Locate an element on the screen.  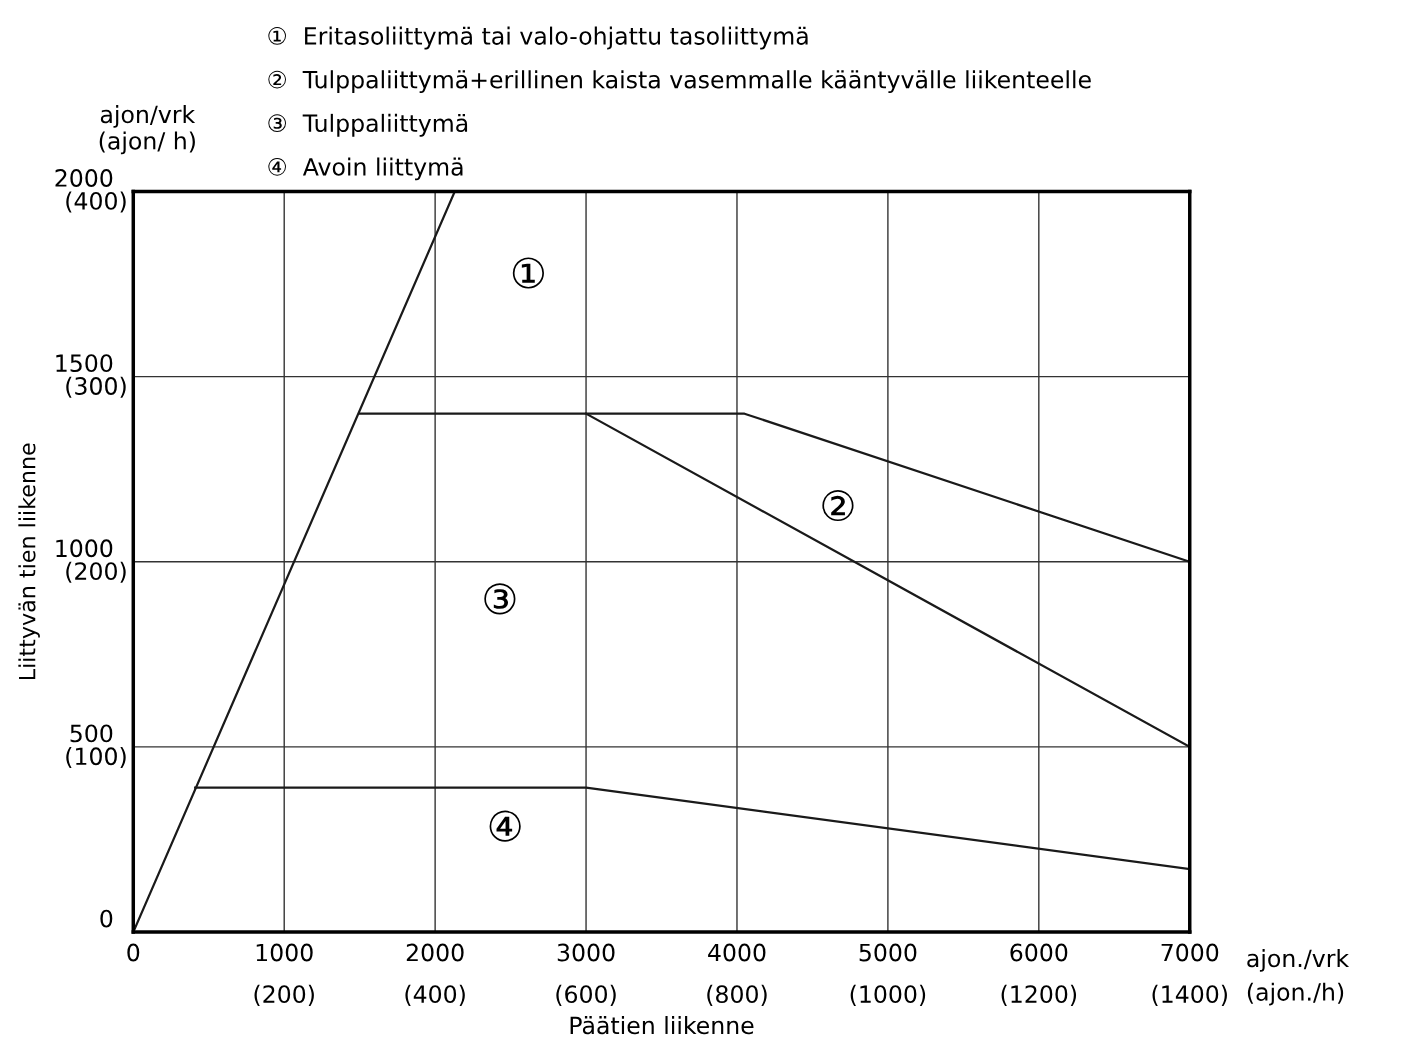
annotation: ① is located at coordinates (528, 273).